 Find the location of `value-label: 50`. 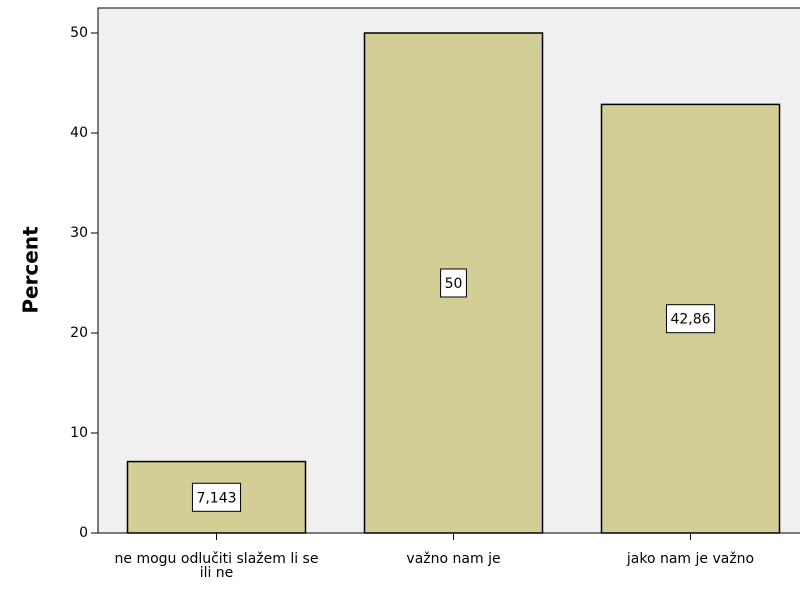

value-label: 50 is located at coordinates (454, 284).